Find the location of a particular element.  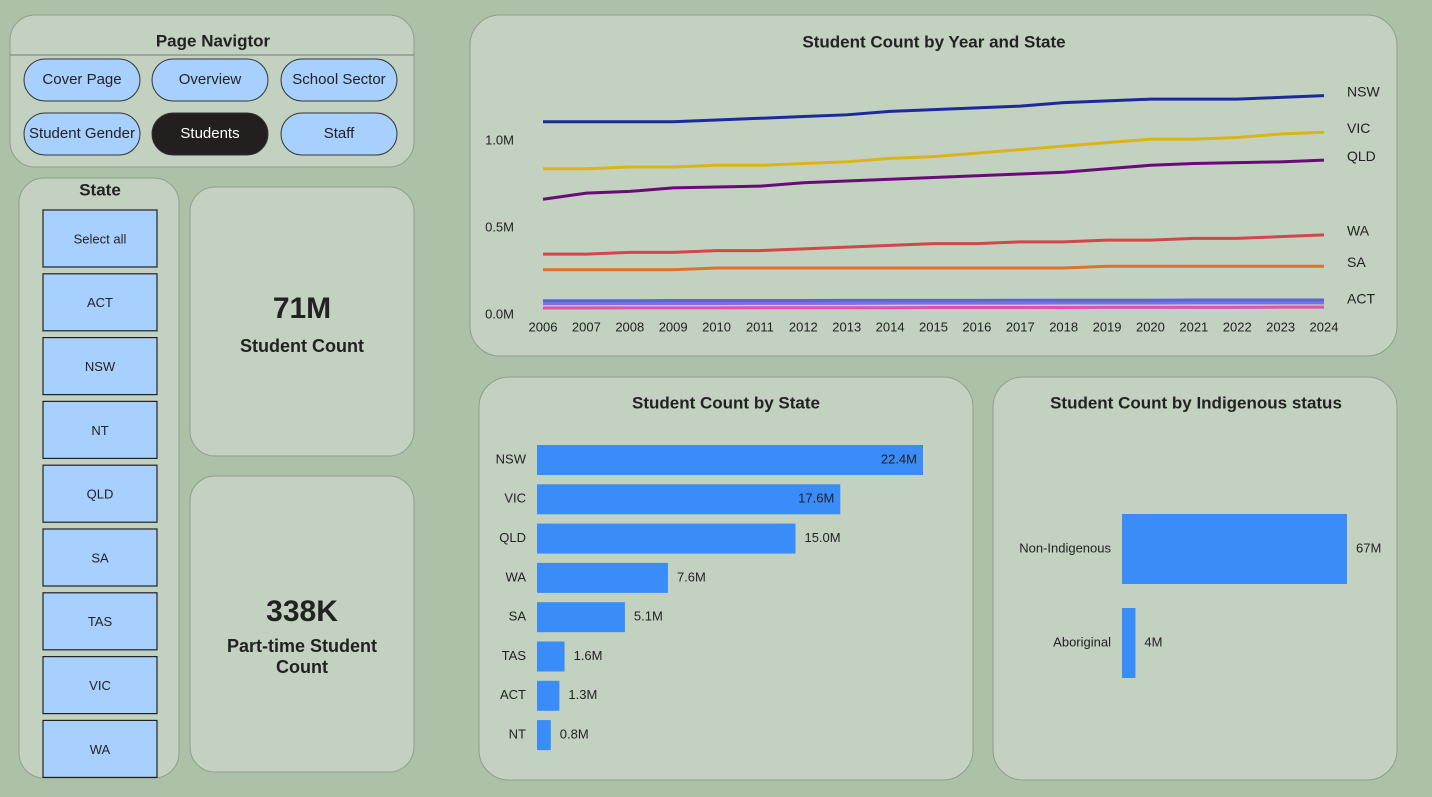

nav-button-label: Students is located at coordinates (209, 133).